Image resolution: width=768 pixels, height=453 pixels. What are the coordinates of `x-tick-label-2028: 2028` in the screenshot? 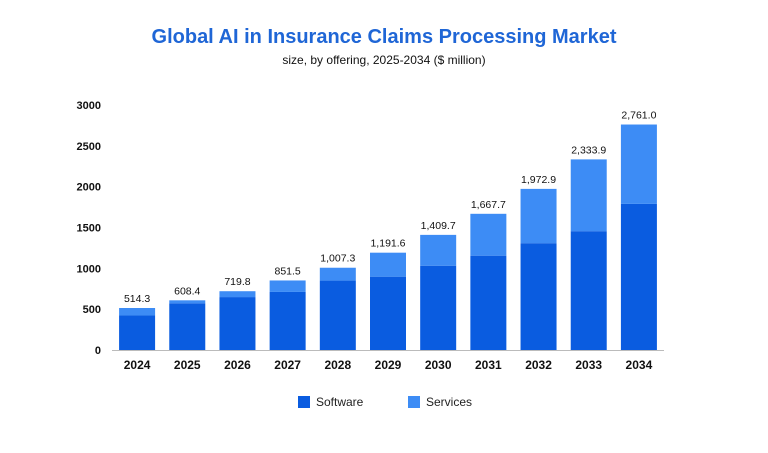 It's located at (337, 365).